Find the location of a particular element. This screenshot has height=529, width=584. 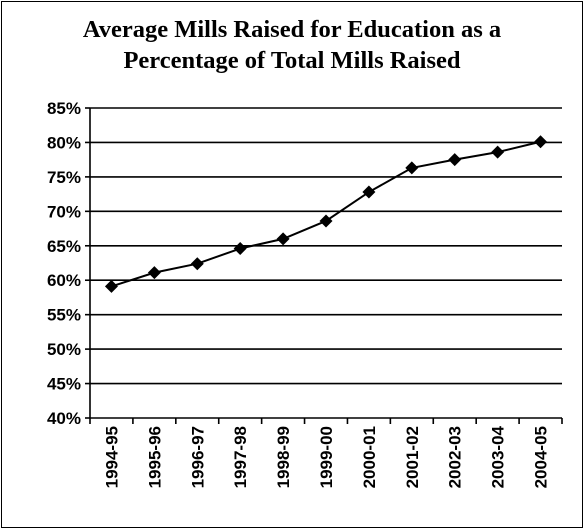

y-tick-label: 70% is located at coordinates (64, 211).